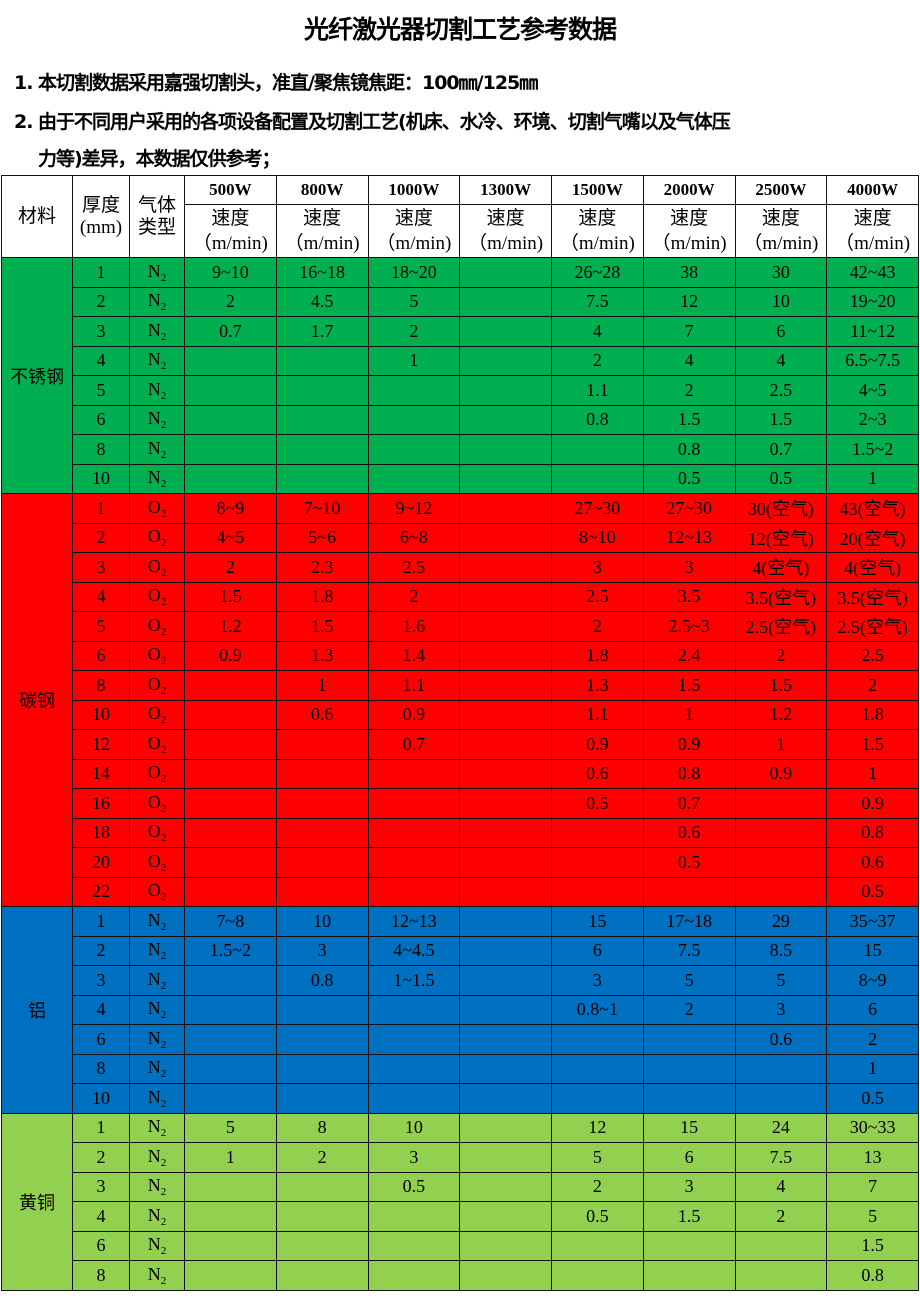  What do you see at coordinates (689, 449) in the screenshot?
I see `speed-cell: 0.8` at bounding box center [689, 449].